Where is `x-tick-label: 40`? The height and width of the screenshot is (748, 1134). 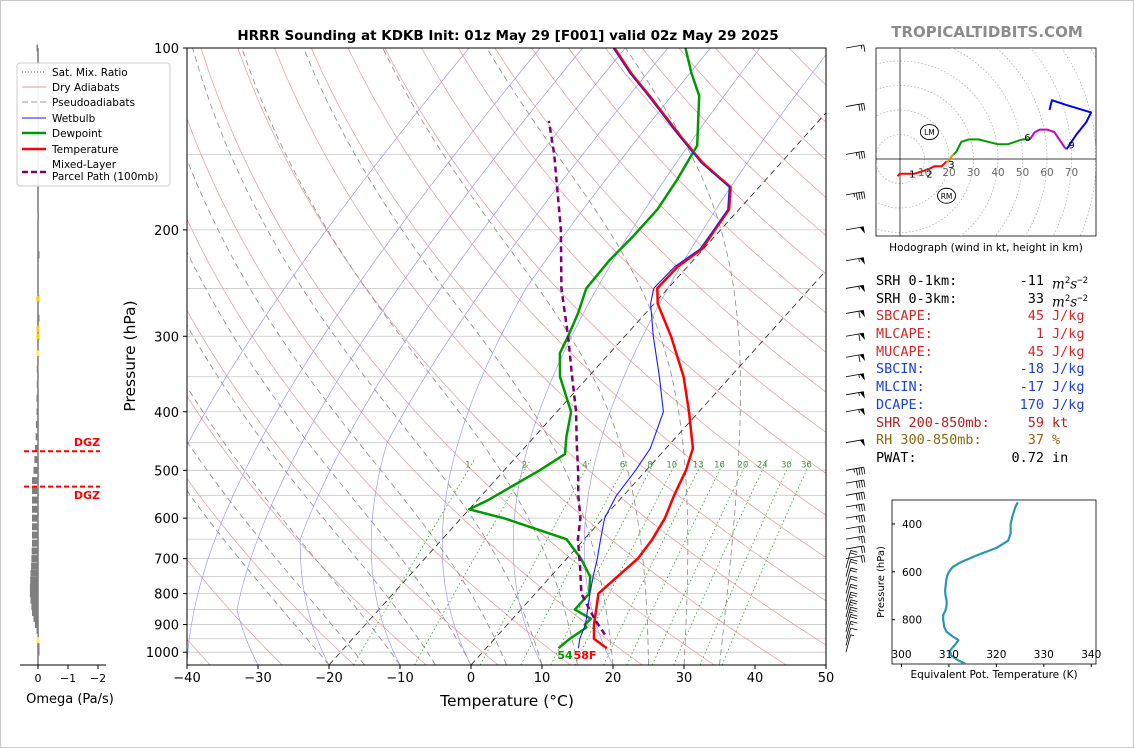 x-tick-label: 40 is located at coordinates (755, 678).